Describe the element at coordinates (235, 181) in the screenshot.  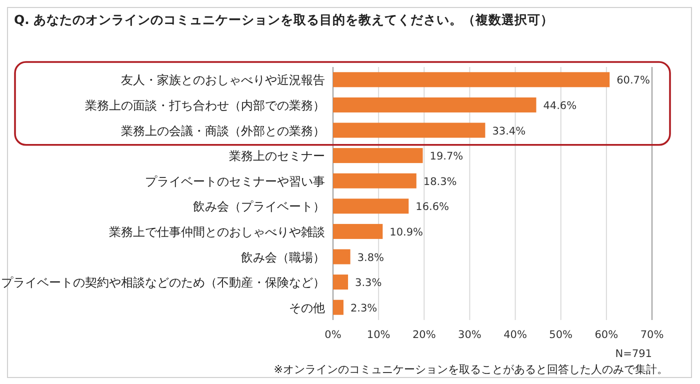
I see `y-tick-label: プライベートのセミナーや習い事` at that location.